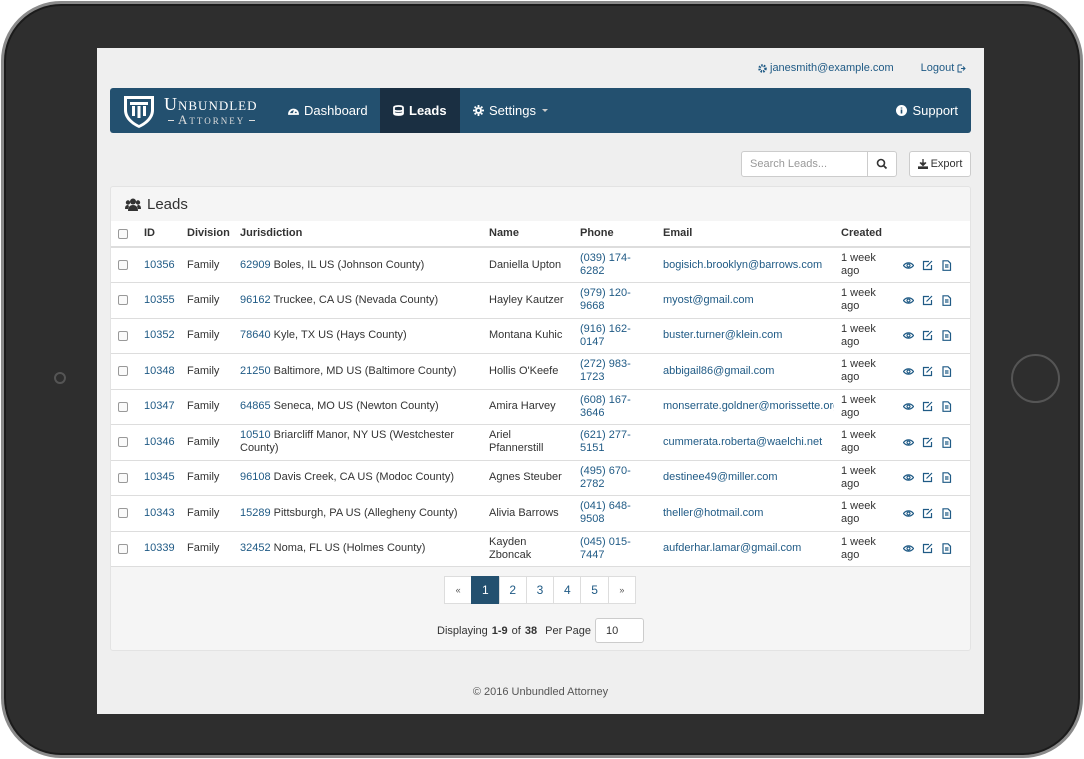 This screenshot has height=759, width=1084. What do you see at coordinates (708, 299) in the screenshot?
I see `email: myost@gmail.com` at bounding box center [708, 299].